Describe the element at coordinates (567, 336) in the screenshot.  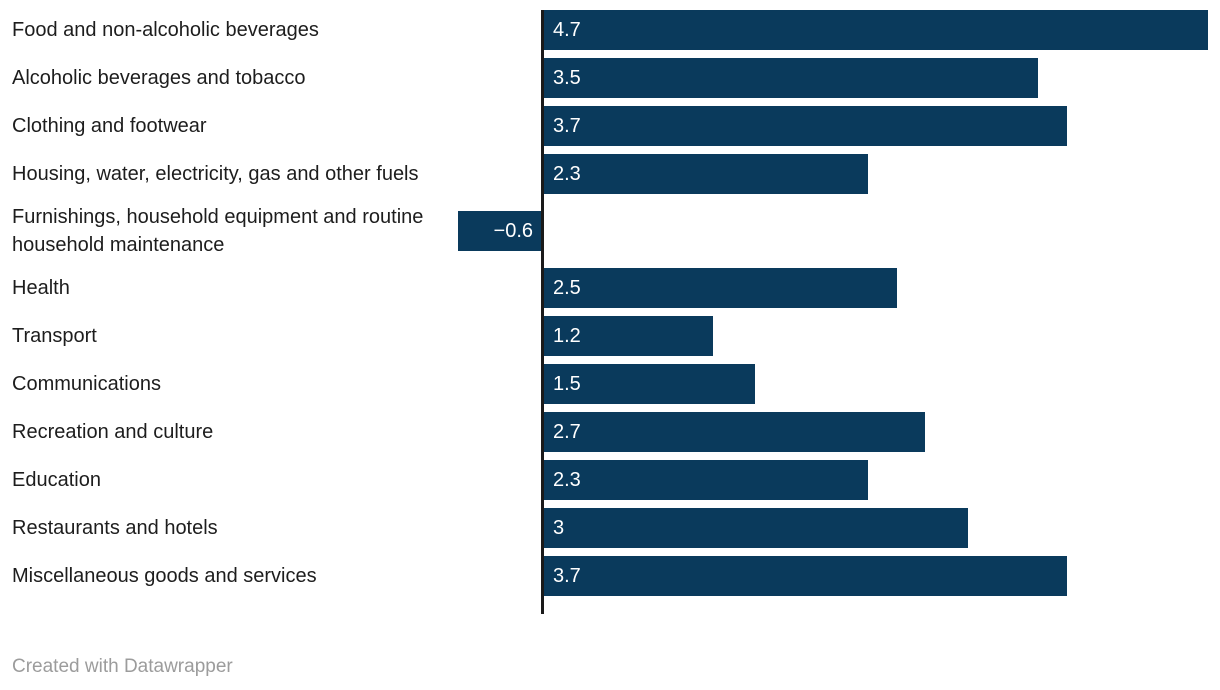
I see `value-label: 1.2` at that location.